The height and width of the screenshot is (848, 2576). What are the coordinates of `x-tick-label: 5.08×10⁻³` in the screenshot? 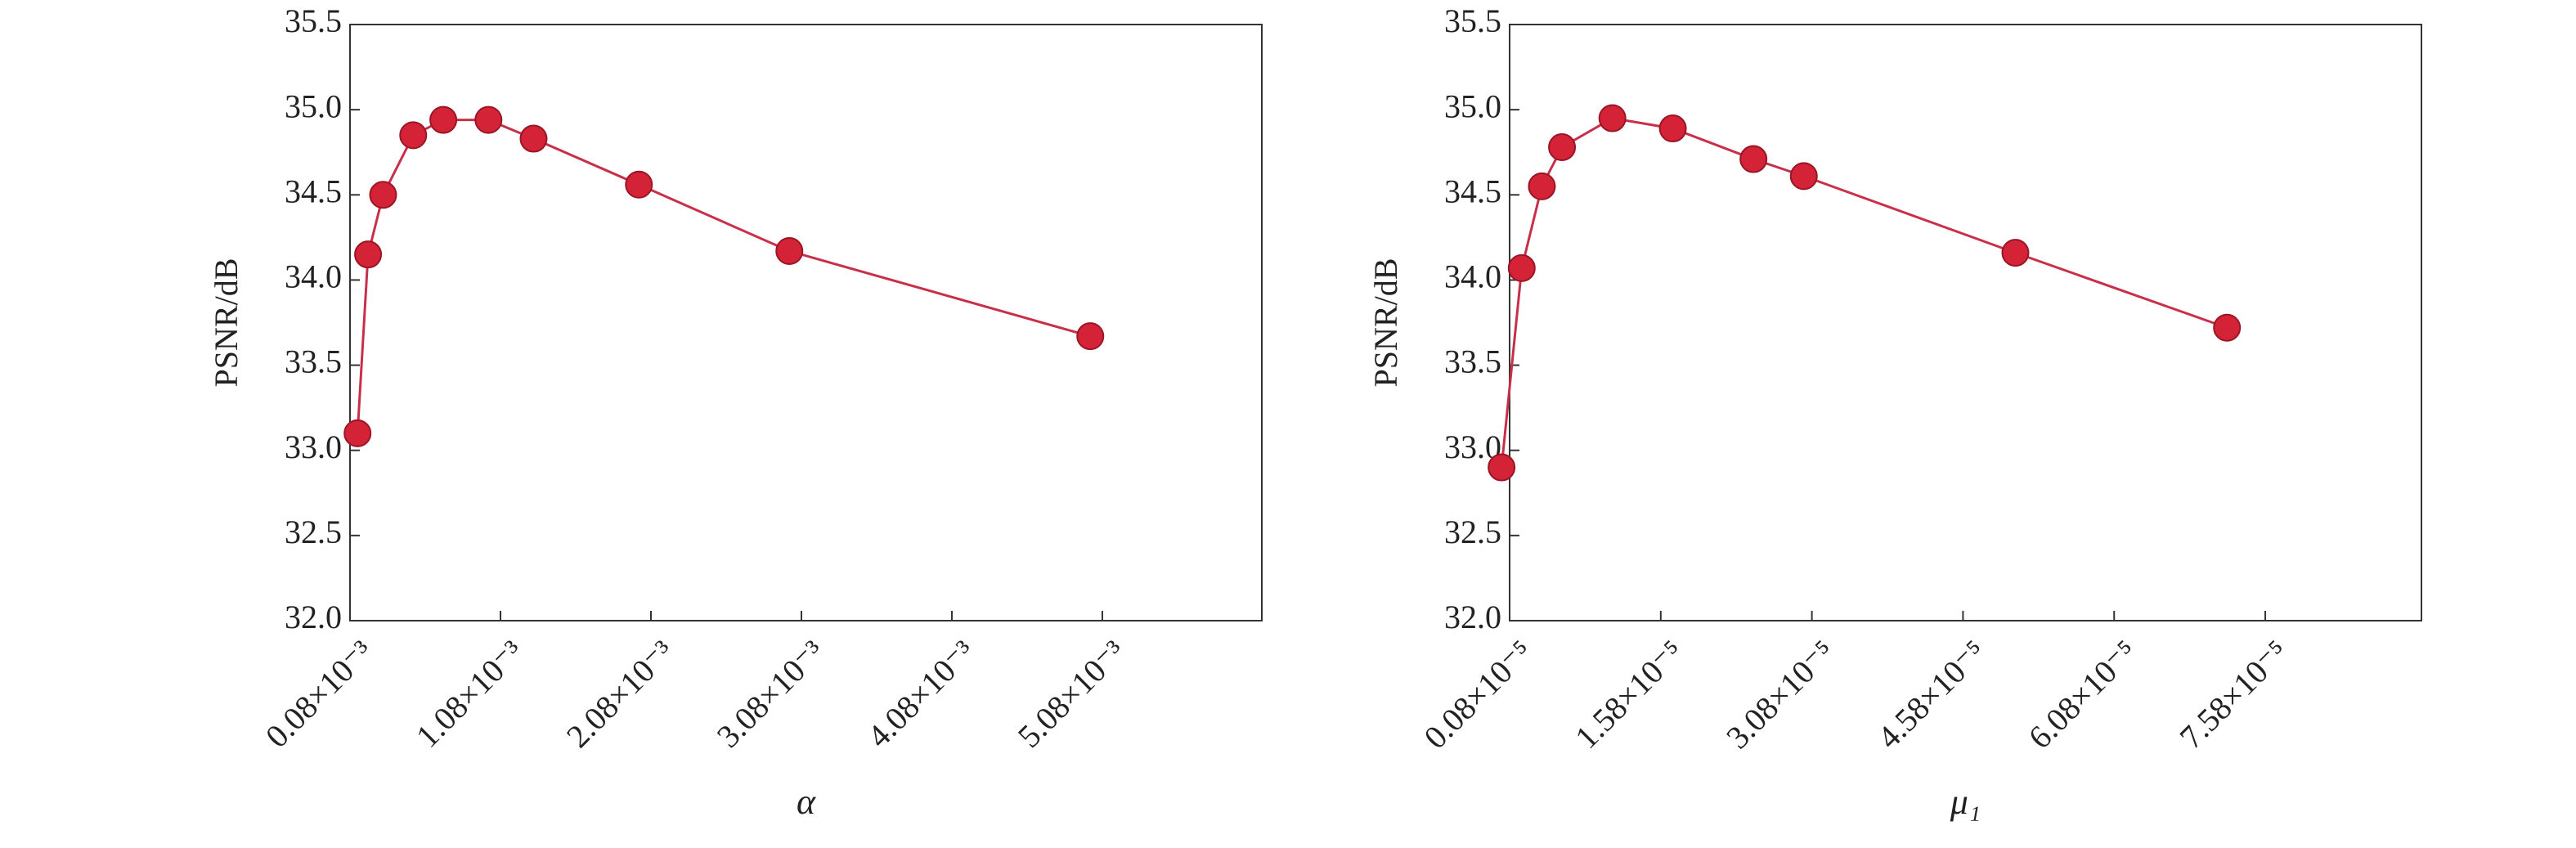 It's located at (1072, 694).